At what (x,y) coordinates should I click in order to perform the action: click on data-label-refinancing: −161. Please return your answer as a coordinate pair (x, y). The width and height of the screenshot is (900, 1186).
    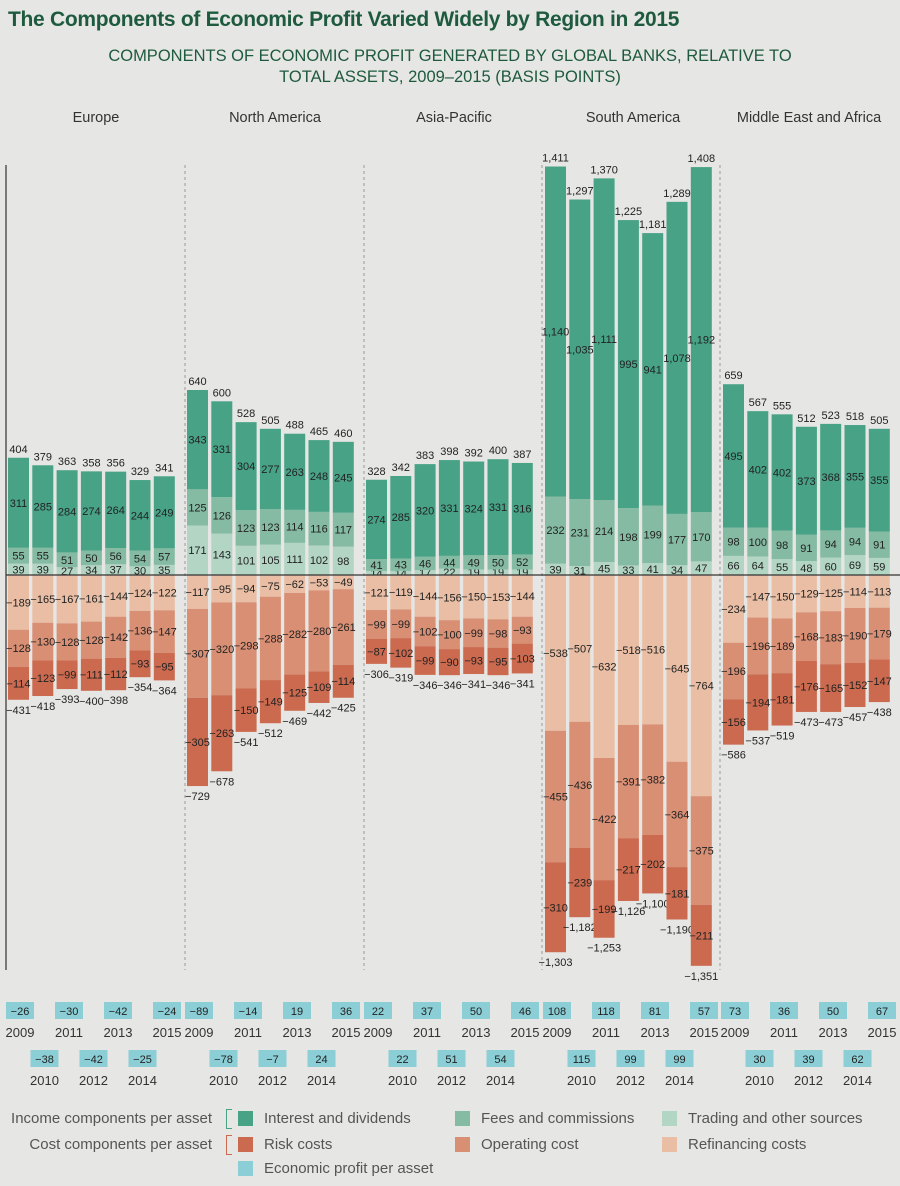
    Looking at the image, I should click on (91, 599).